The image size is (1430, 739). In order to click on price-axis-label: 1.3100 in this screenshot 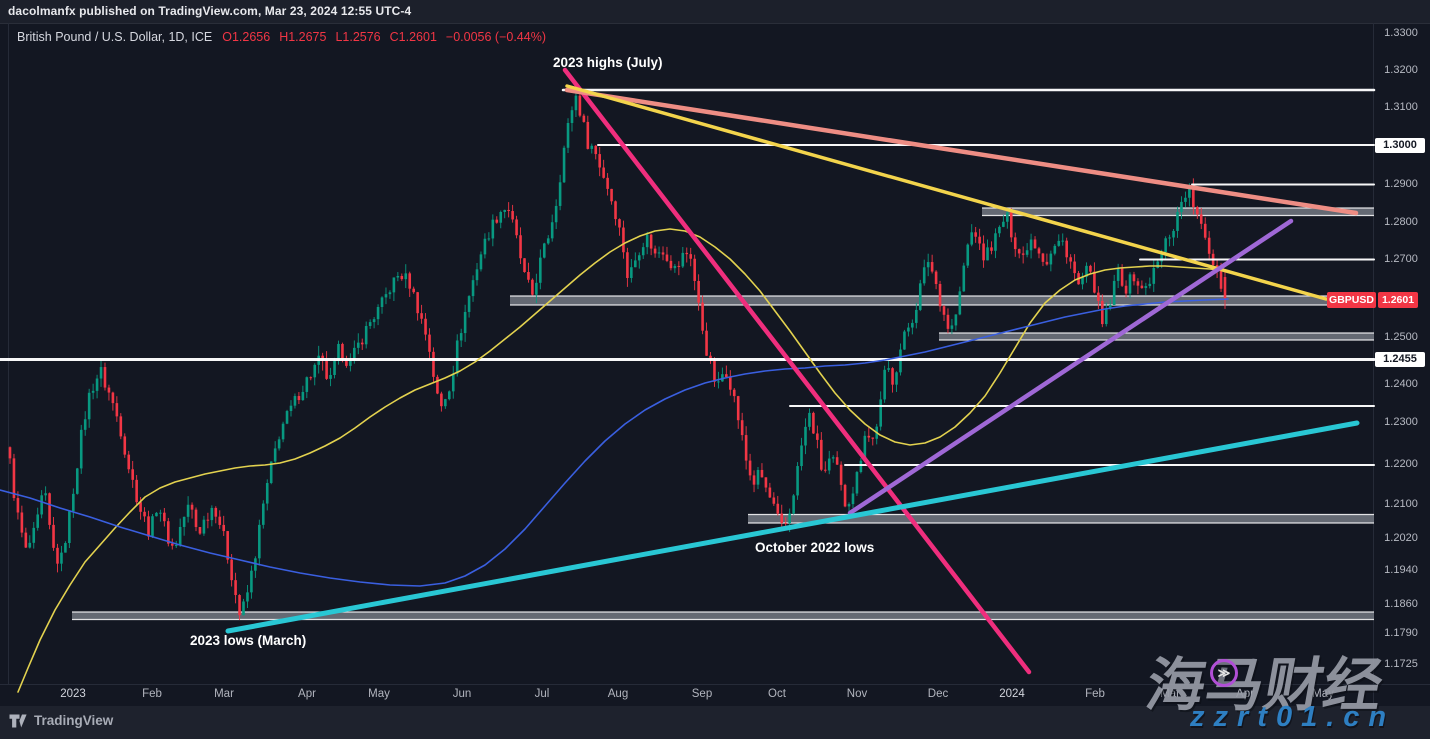, I will do `click(1401, 107)`.